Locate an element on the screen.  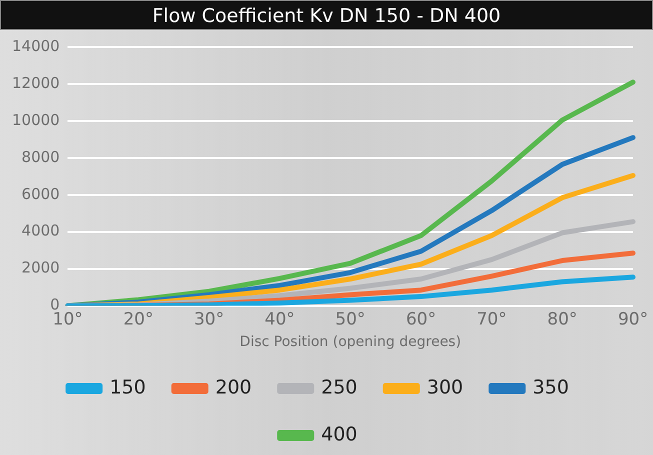
x-tick-label: 90° is located at coordinates (633, 319).